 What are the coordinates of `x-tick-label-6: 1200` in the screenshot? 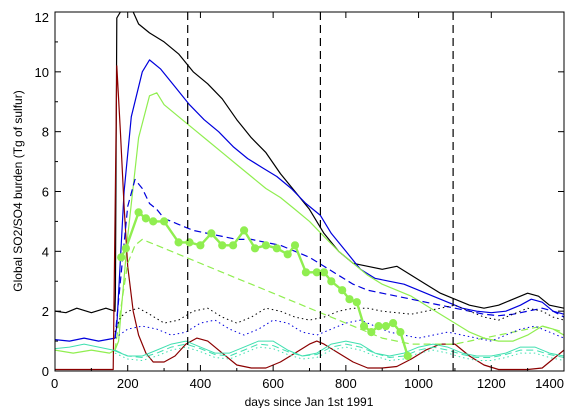 It's located at (491, 383).